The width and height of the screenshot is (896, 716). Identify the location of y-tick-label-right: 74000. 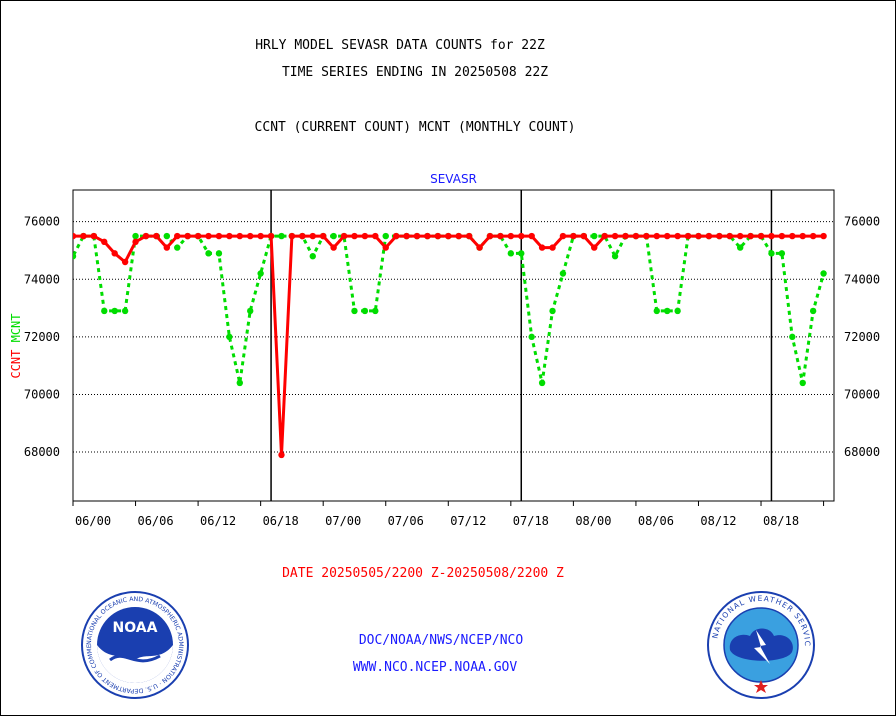
(862, 279).